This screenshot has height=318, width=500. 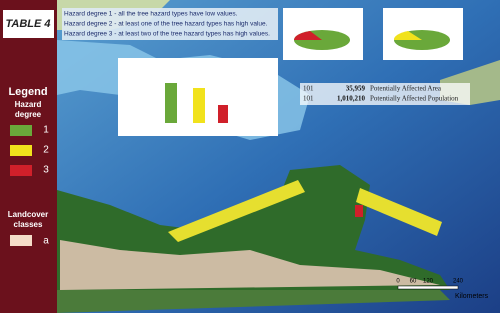 I want to click on stats-box, so click(x=385, y=94).